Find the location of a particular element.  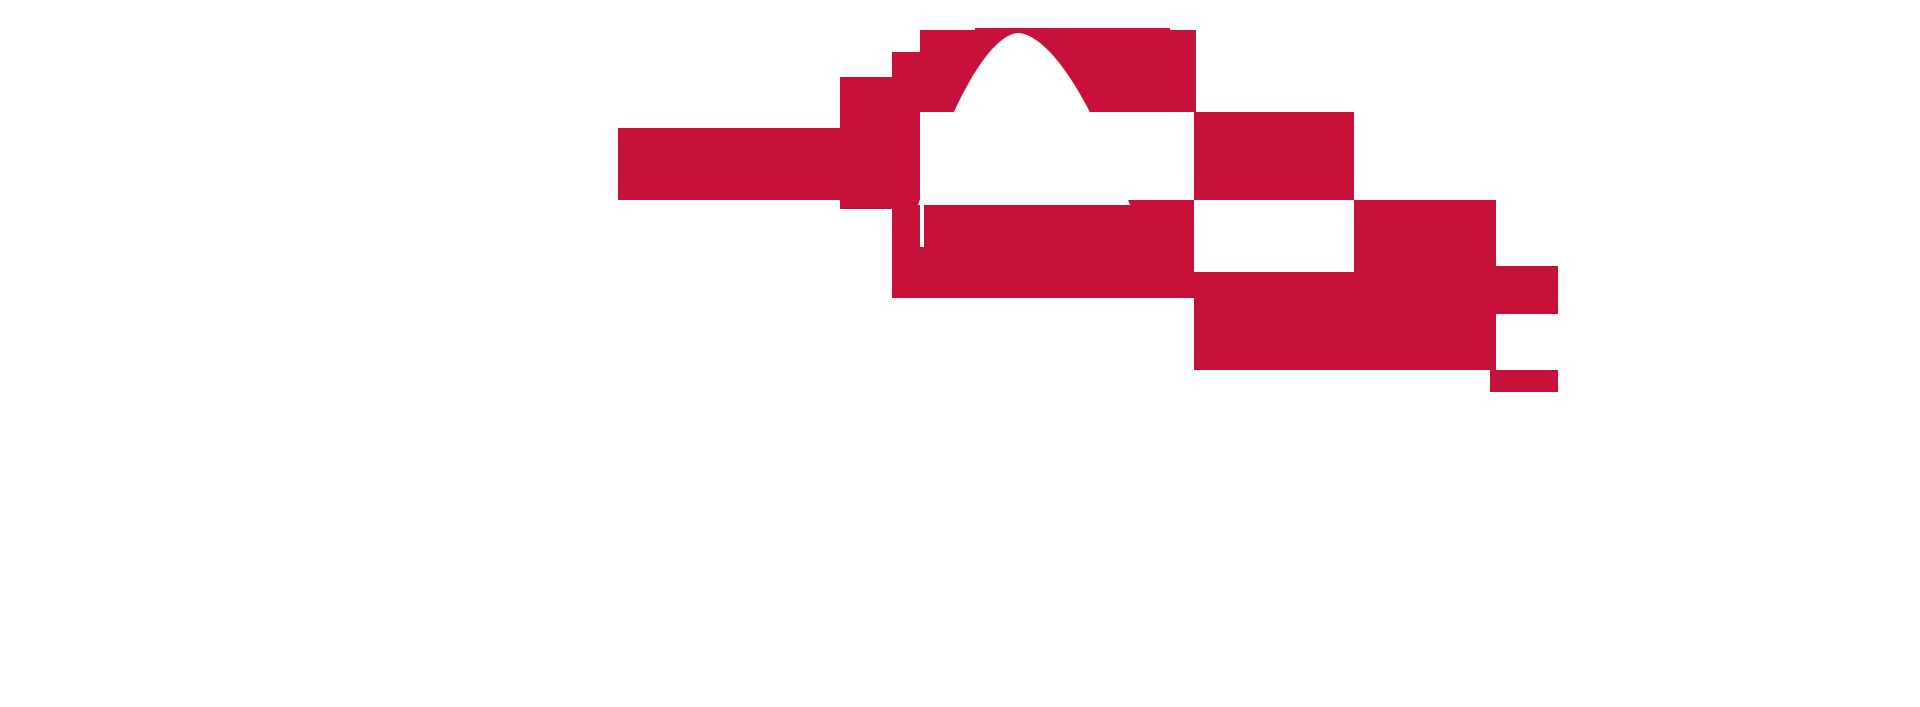

upper-right-slab is located at coordinates (1114, 71).